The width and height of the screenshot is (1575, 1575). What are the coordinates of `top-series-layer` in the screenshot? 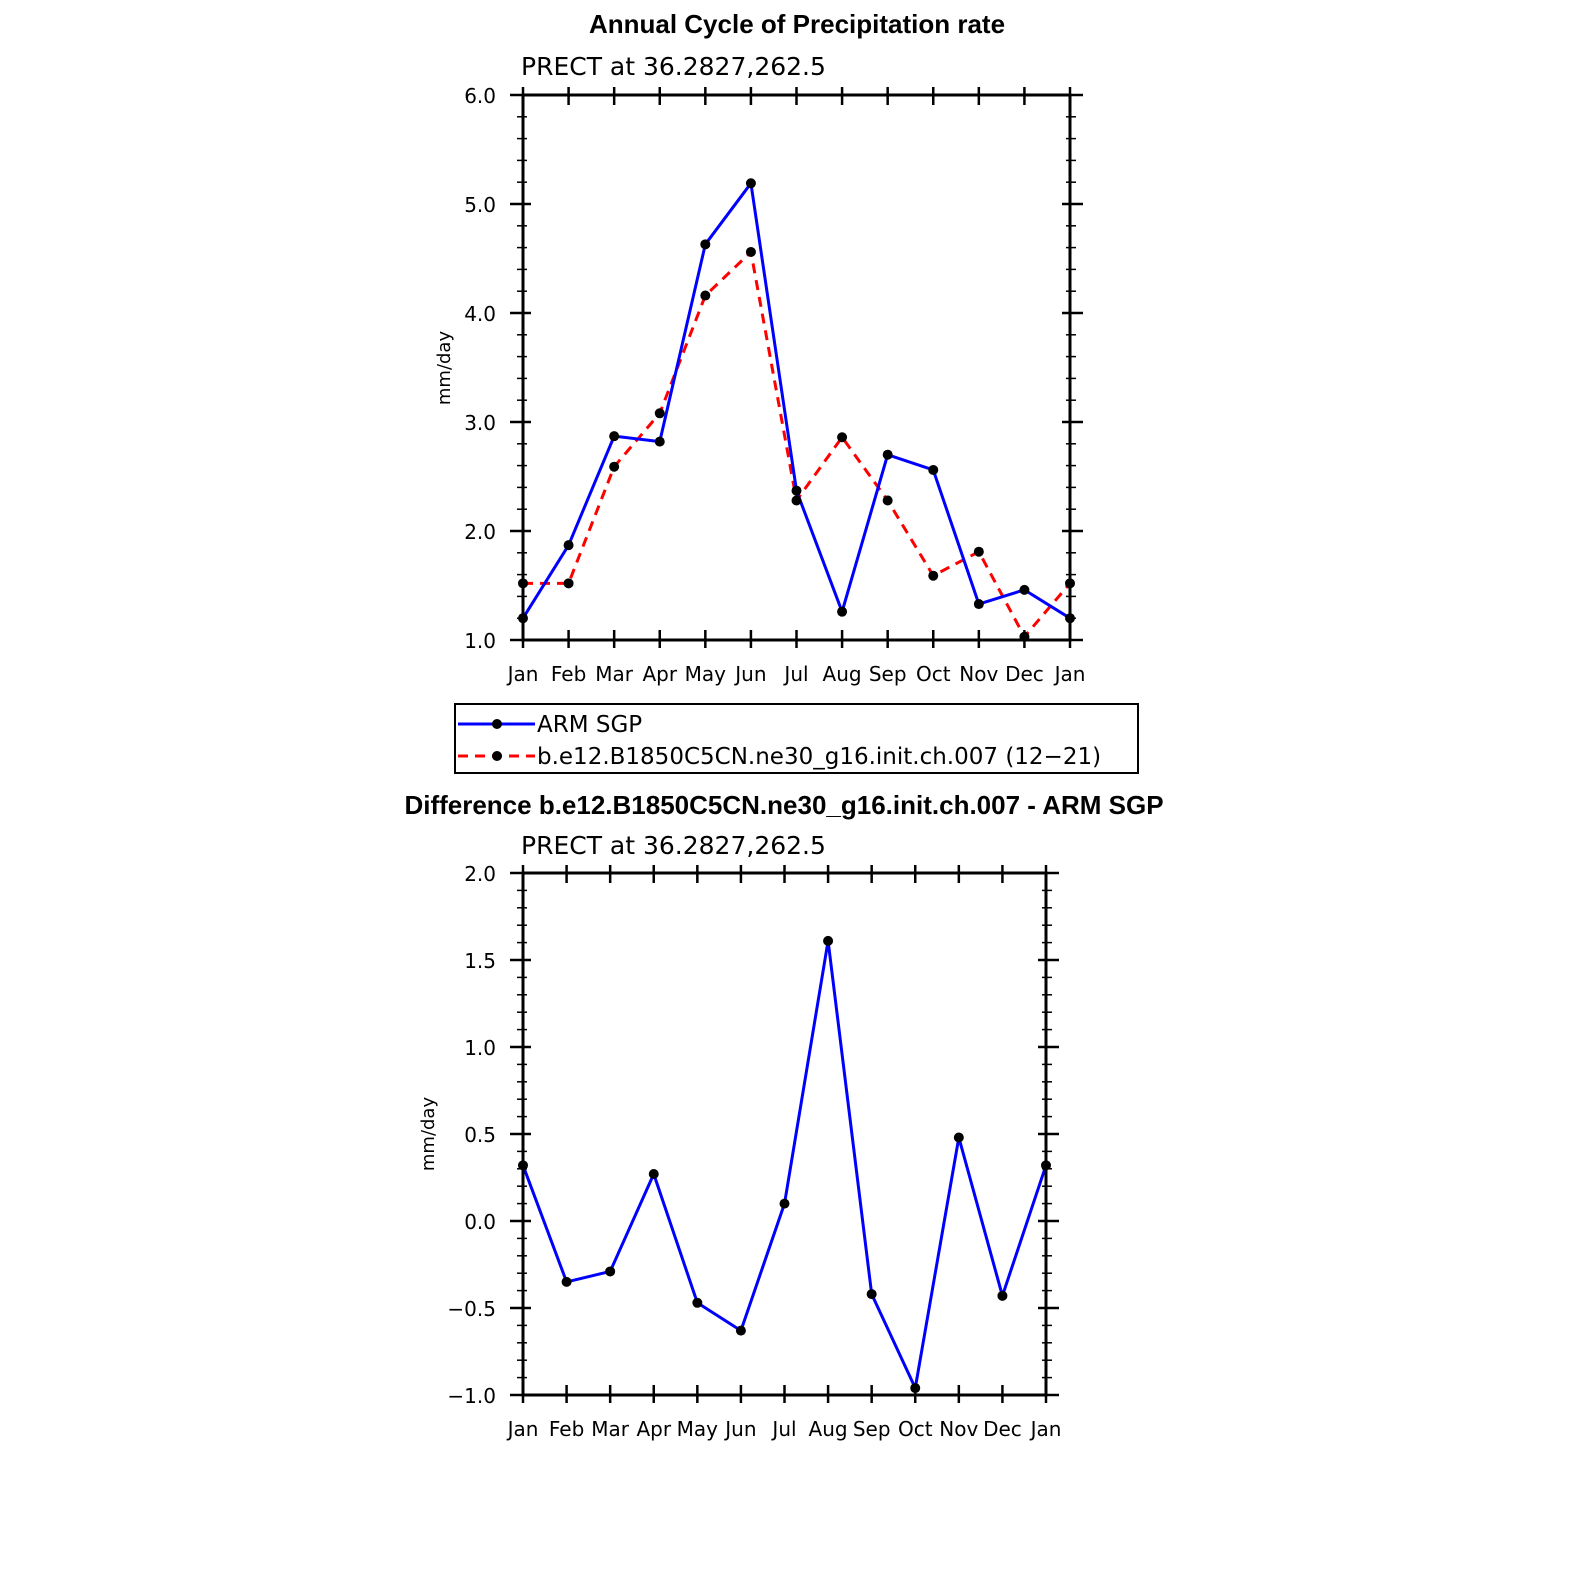 It's located at (796, 410).